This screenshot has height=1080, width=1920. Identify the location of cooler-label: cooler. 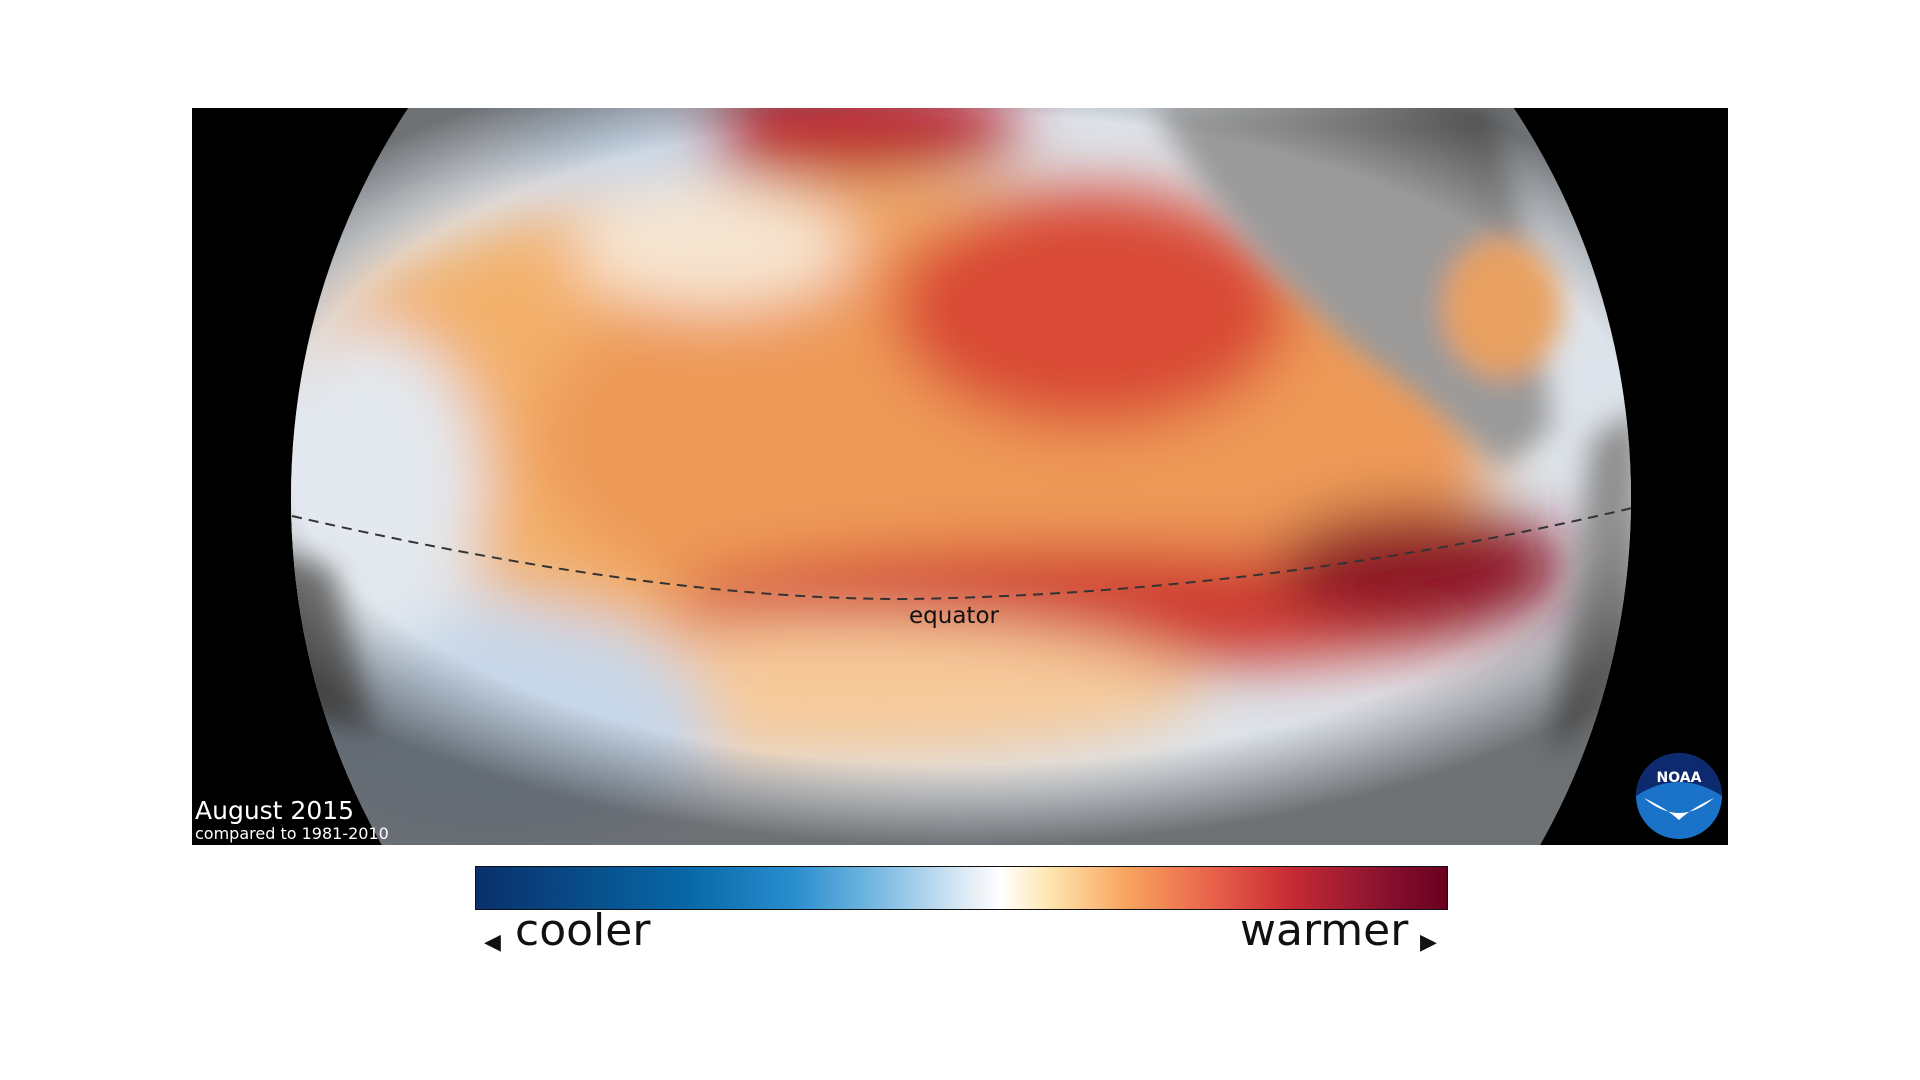
(583, 930).